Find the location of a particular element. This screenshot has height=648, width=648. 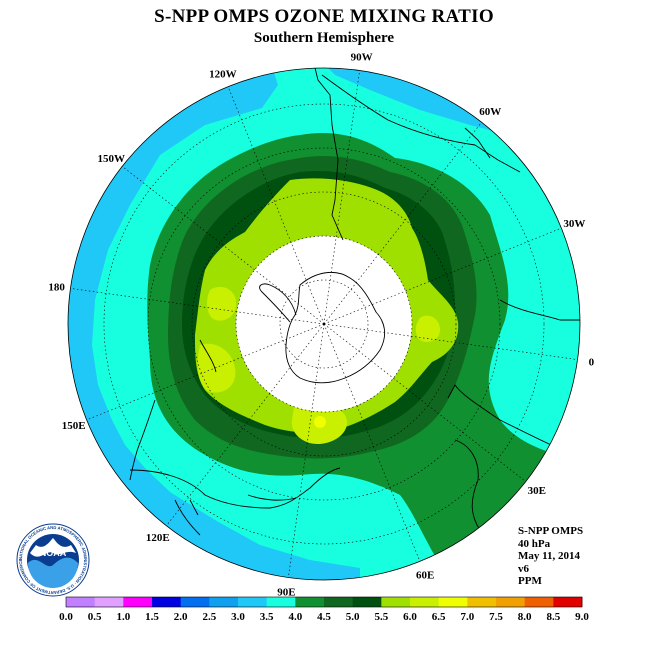

colorbar-tick-label: 6.5 is located at coordinates (439, 617).